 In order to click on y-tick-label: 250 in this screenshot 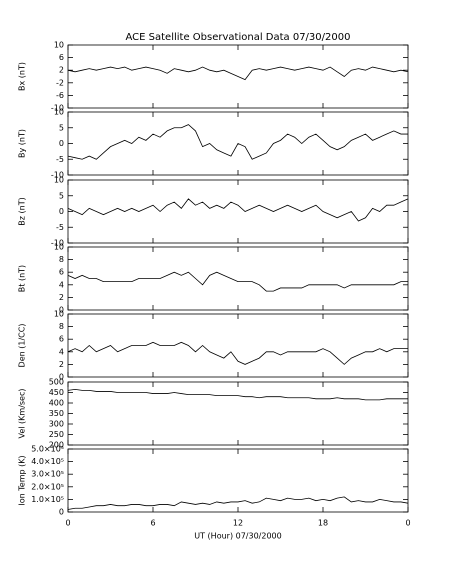, I will do `click(56, 434)`.